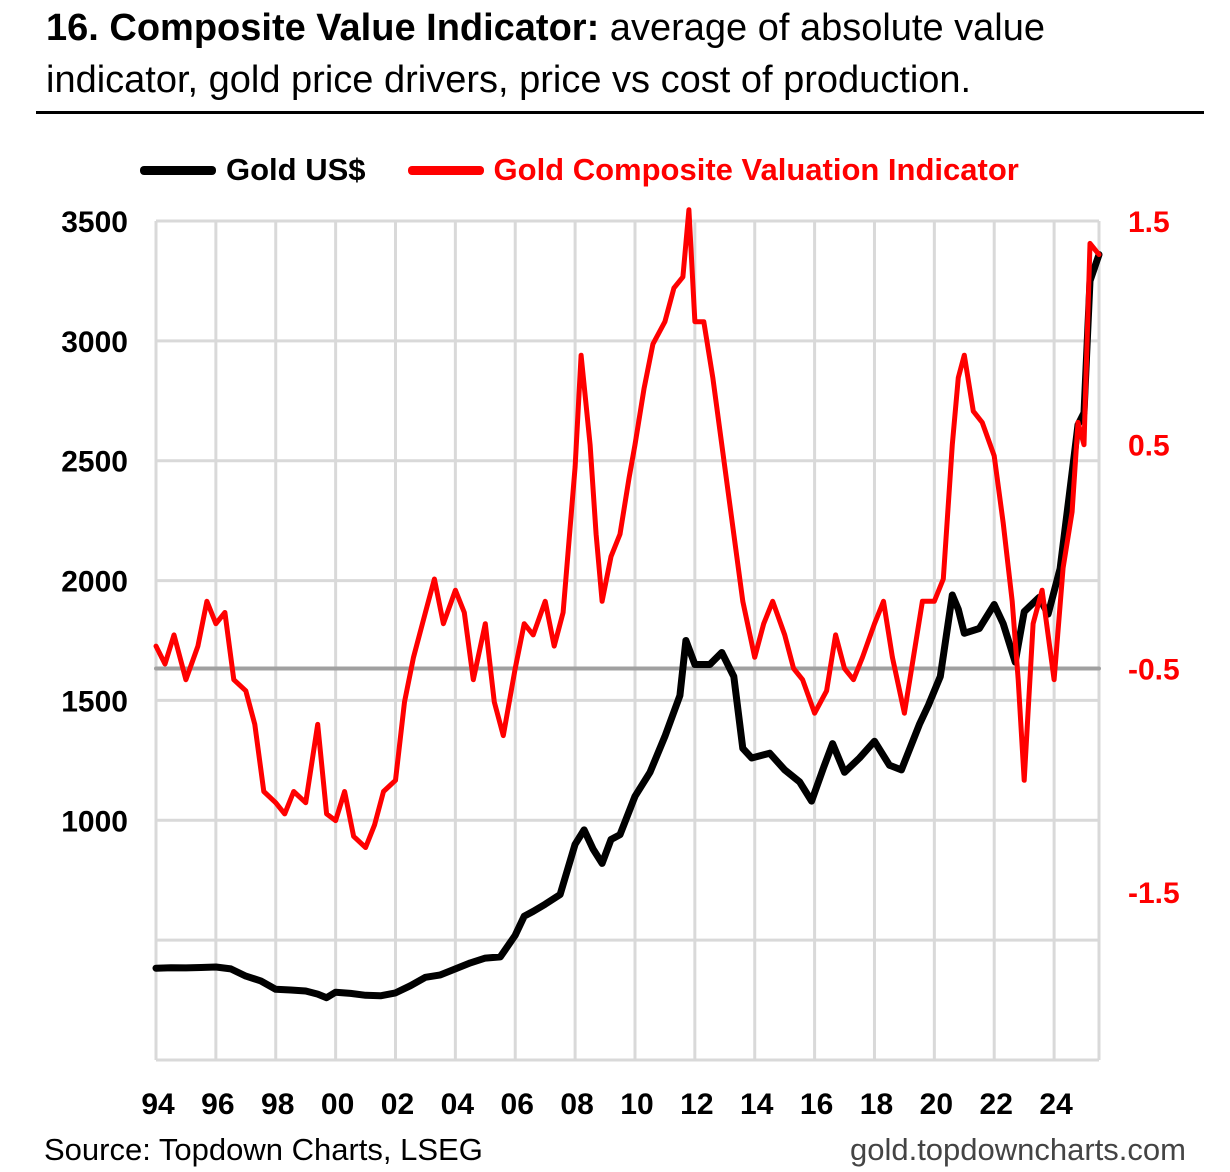 The height and width of the screenshot is (1172, 1230). Describe the element at coordinates (816, 1104) in the screenshot. I see `x-axis-tick-label: 16` at that location.